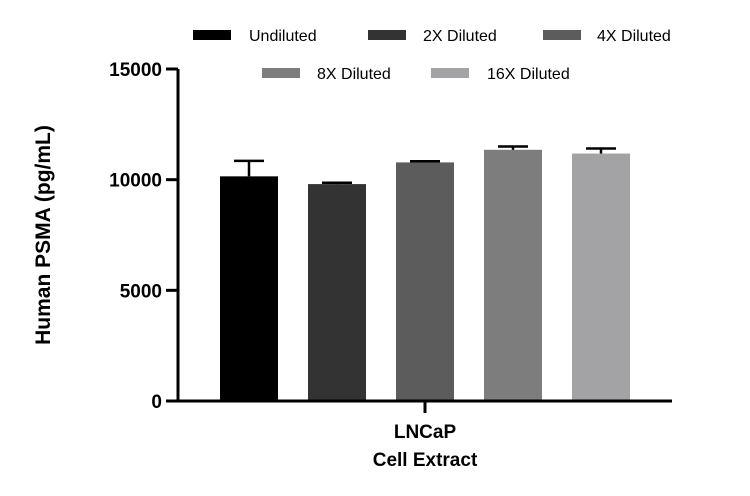  Describe the element at coordinates (425, 281) in the screenshot. I see `bar-4x-diluted` at that location.